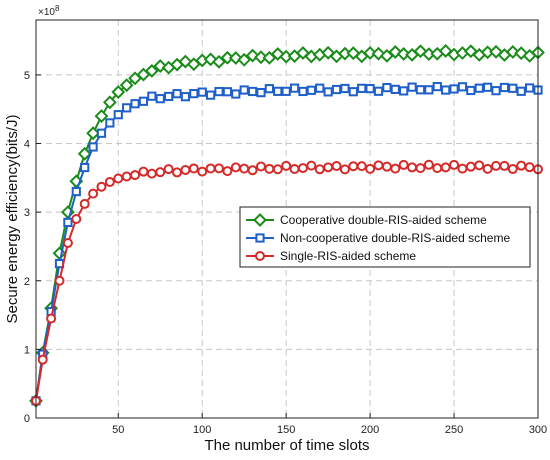  I want to click on legend-box, so click(385, 237).